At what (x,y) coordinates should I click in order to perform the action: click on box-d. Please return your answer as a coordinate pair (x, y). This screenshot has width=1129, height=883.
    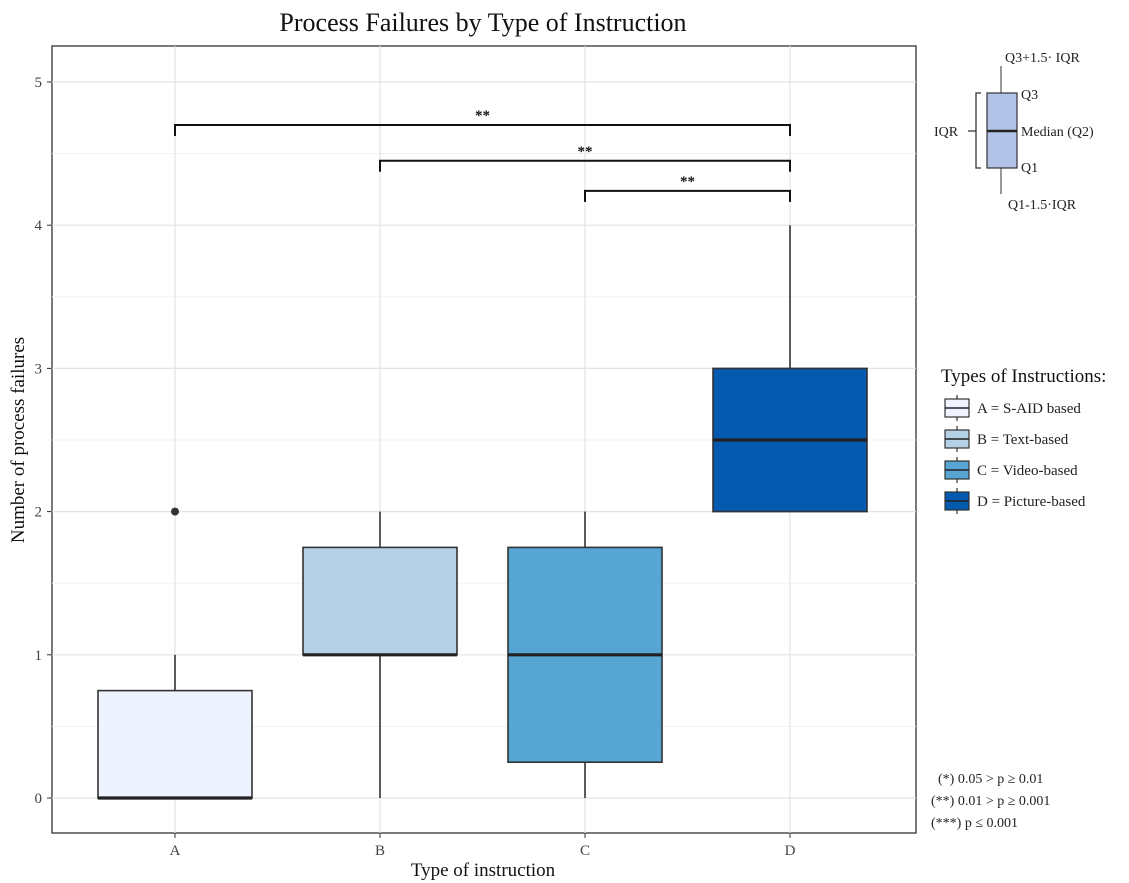
    Looking at the image, I should click on (790, 369).